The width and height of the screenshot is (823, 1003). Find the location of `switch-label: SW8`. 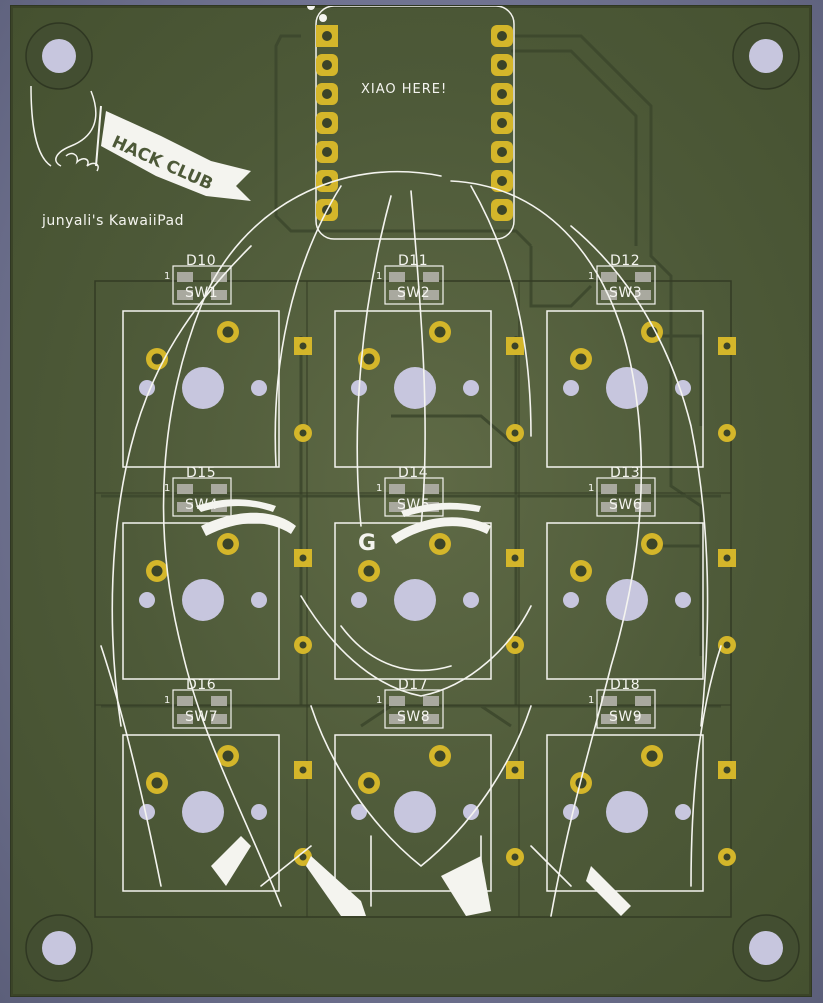

switch-label: SW8 is located at coordinates (414, 717).